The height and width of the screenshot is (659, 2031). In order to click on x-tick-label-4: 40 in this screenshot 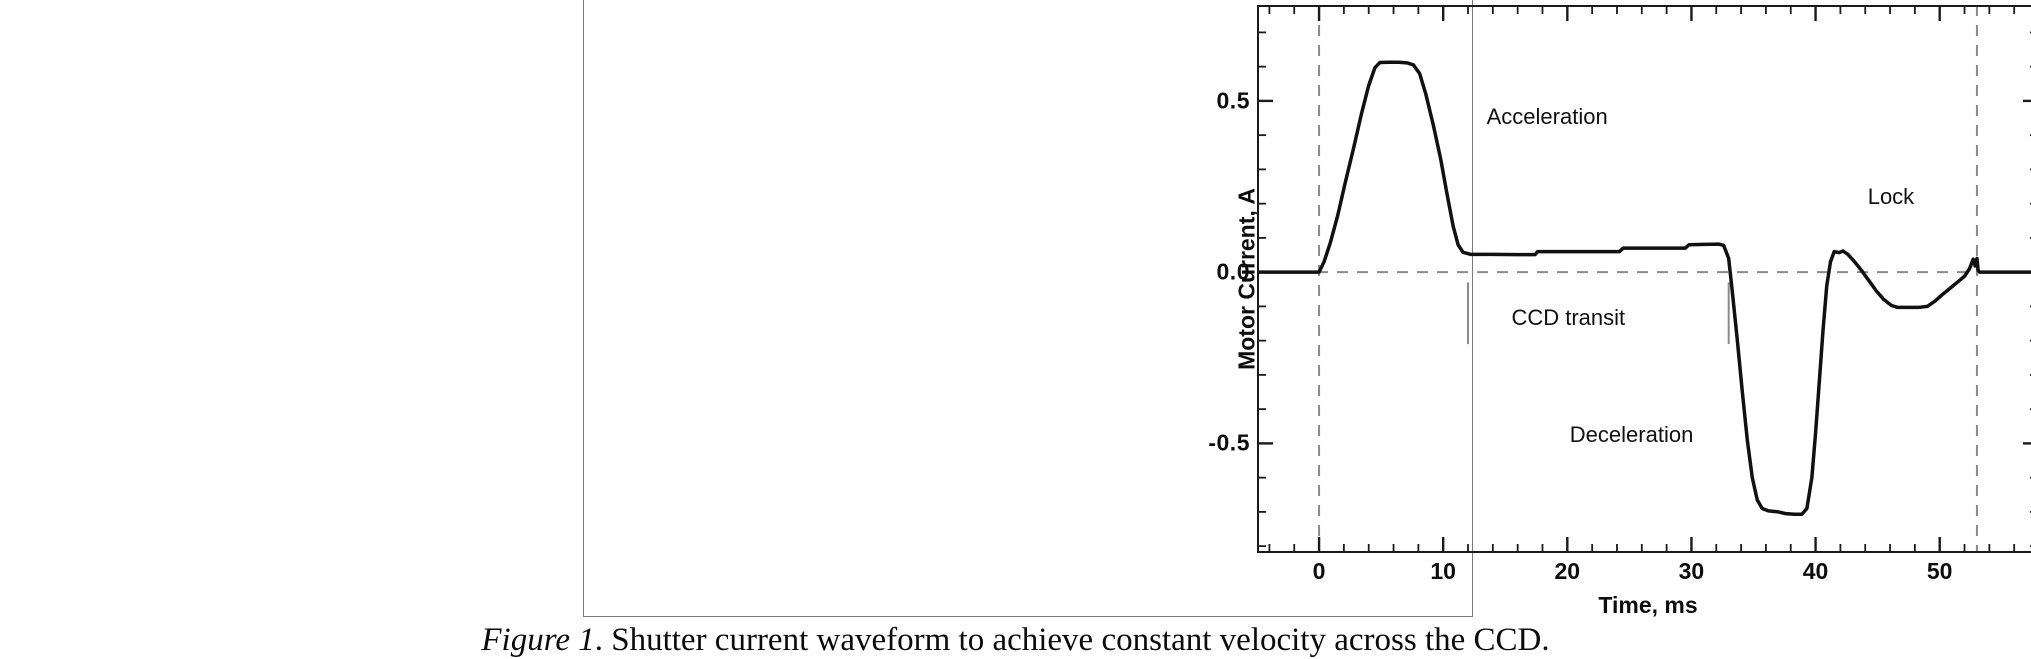, I will do `click(1815, 571)`.